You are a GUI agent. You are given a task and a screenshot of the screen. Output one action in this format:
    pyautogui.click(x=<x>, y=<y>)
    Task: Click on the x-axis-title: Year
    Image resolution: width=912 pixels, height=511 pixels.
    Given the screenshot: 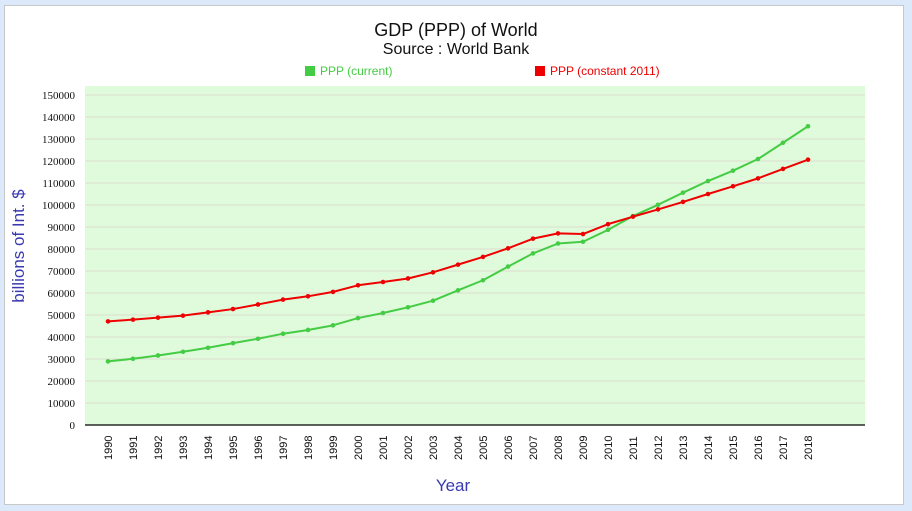 What is the action you would take?
    pyautogui.click(x=453, y=485)
    